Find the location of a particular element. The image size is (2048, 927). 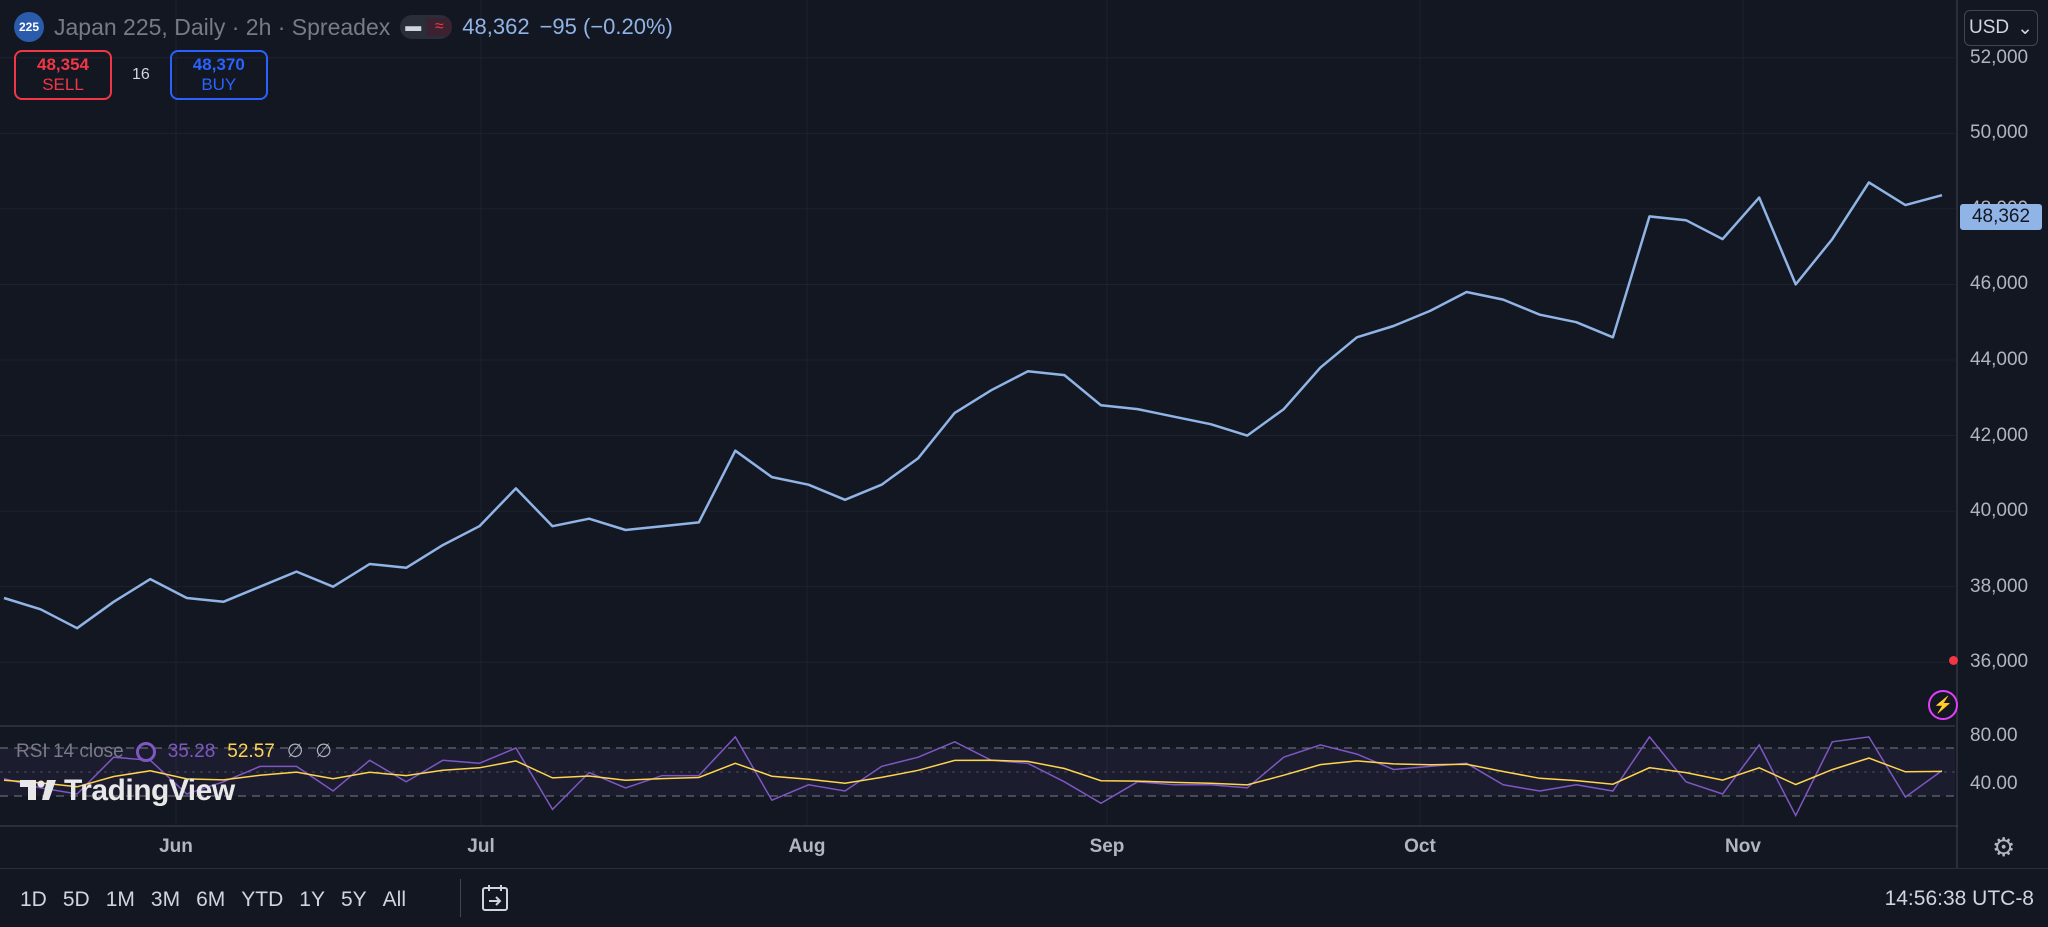

rsi-ma-line is located at coordinates (973, 772).